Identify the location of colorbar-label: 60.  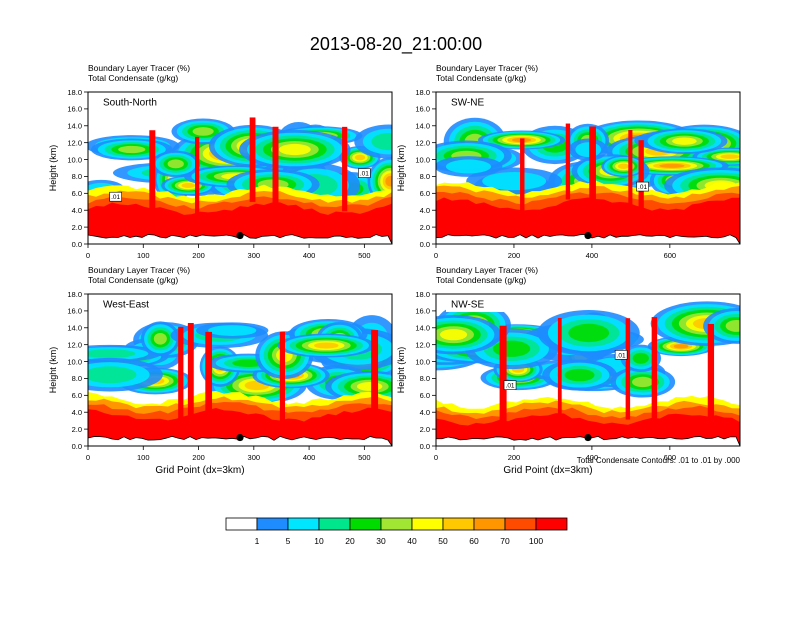
(474, 541).